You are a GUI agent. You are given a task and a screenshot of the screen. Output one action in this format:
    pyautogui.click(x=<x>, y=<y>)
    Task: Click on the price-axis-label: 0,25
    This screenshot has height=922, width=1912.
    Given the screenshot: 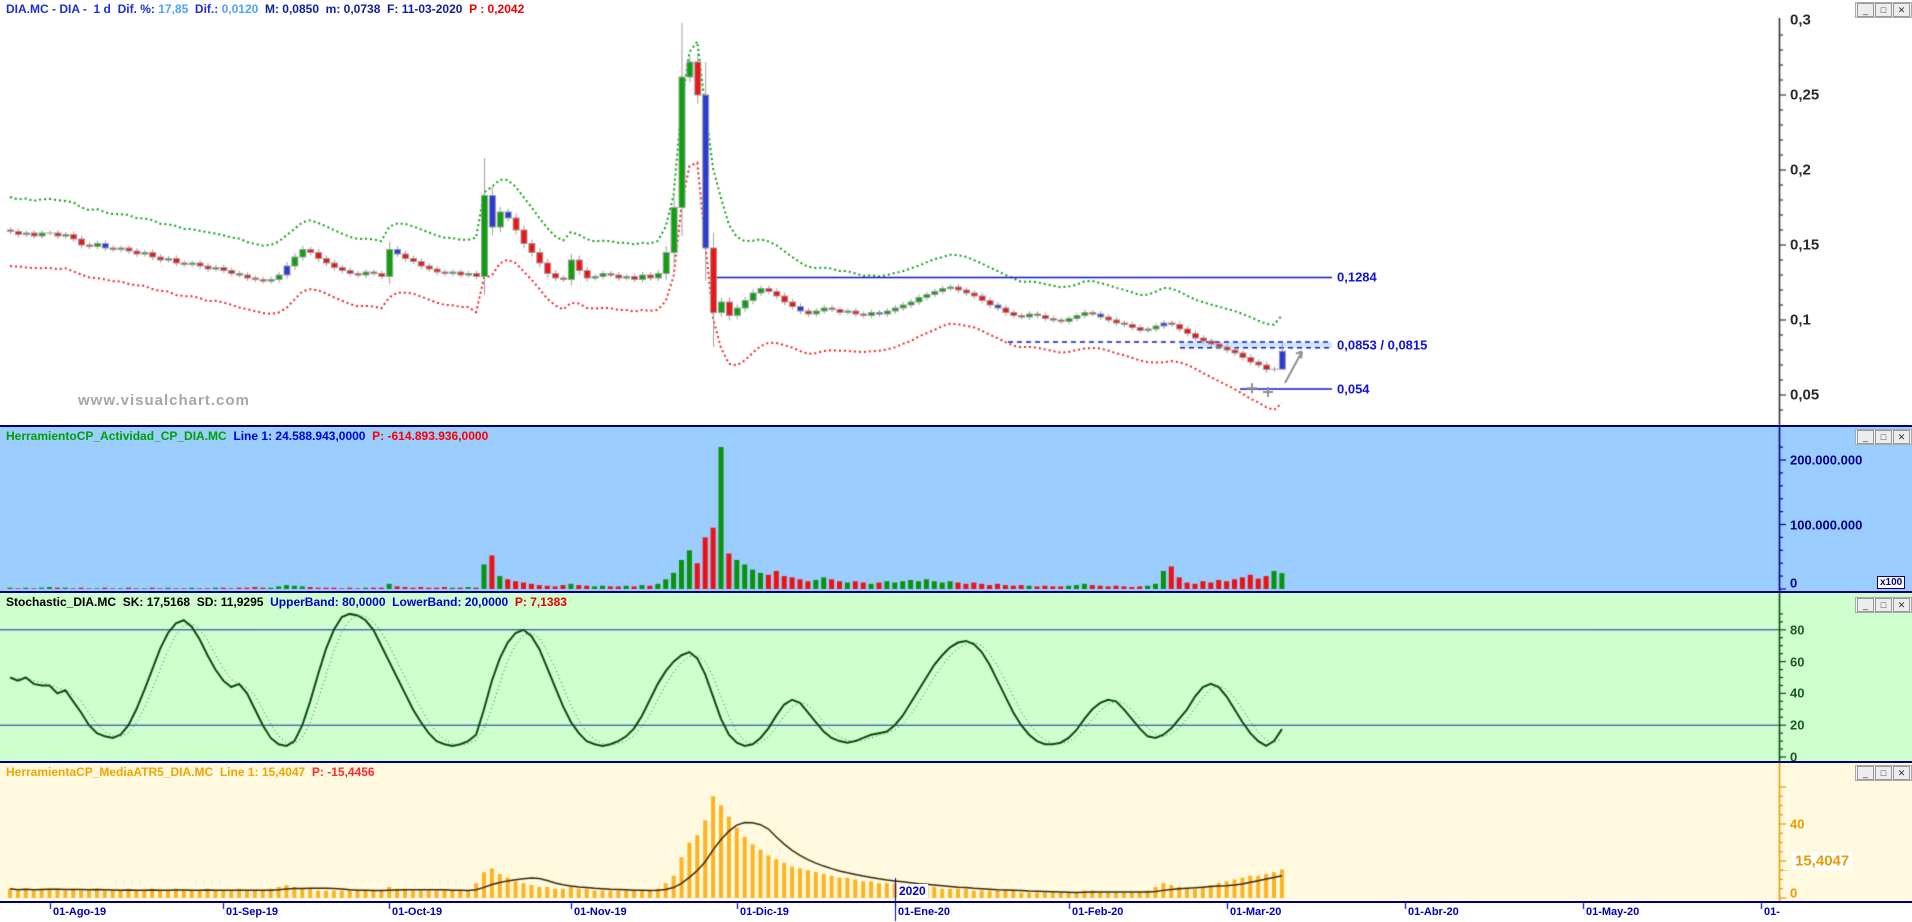 What is the action you would take?
    pyautogui.click(x=1805, y=95)
    